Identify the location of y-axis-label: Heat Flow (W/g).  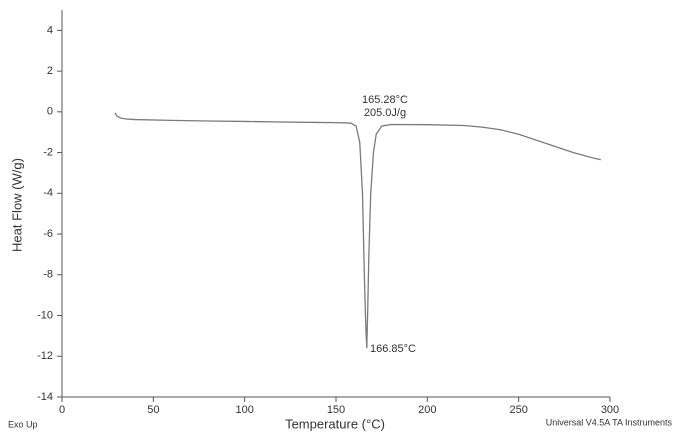
(16, 205).